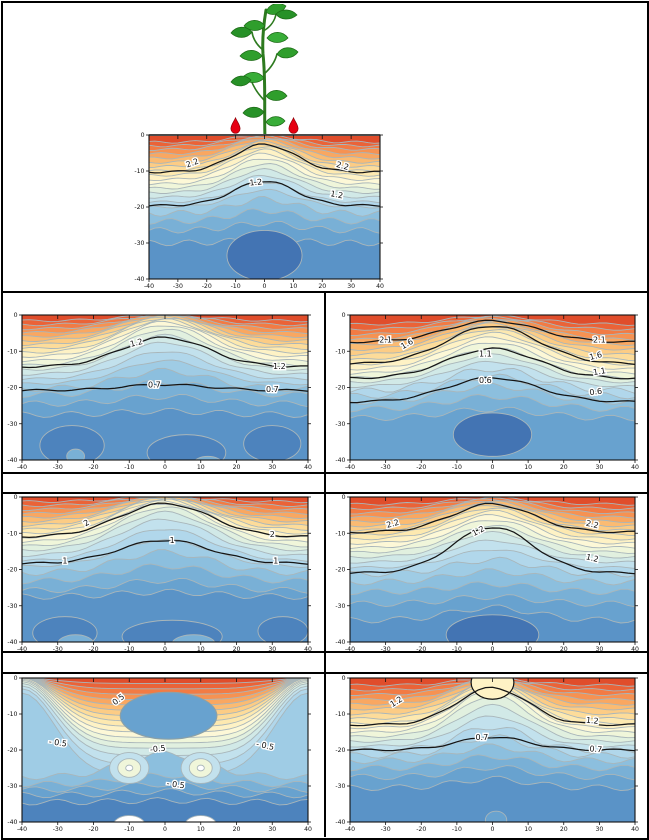  I want to click on column-divider, so click(325, 564).